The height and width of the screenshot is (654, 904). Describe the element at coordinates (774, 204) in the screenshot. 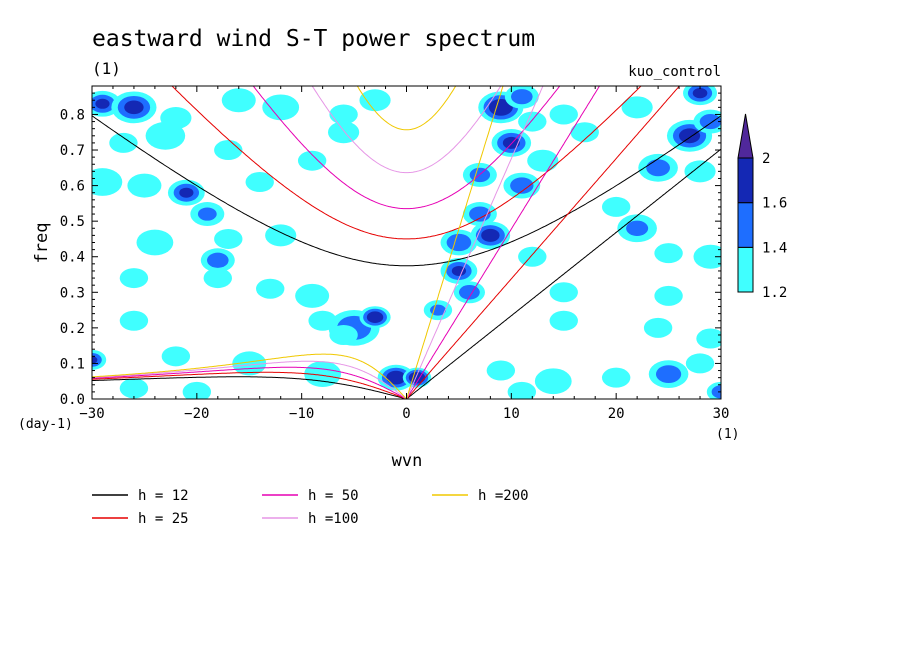

I see `colorbar-label-2: 1.6` at that location.